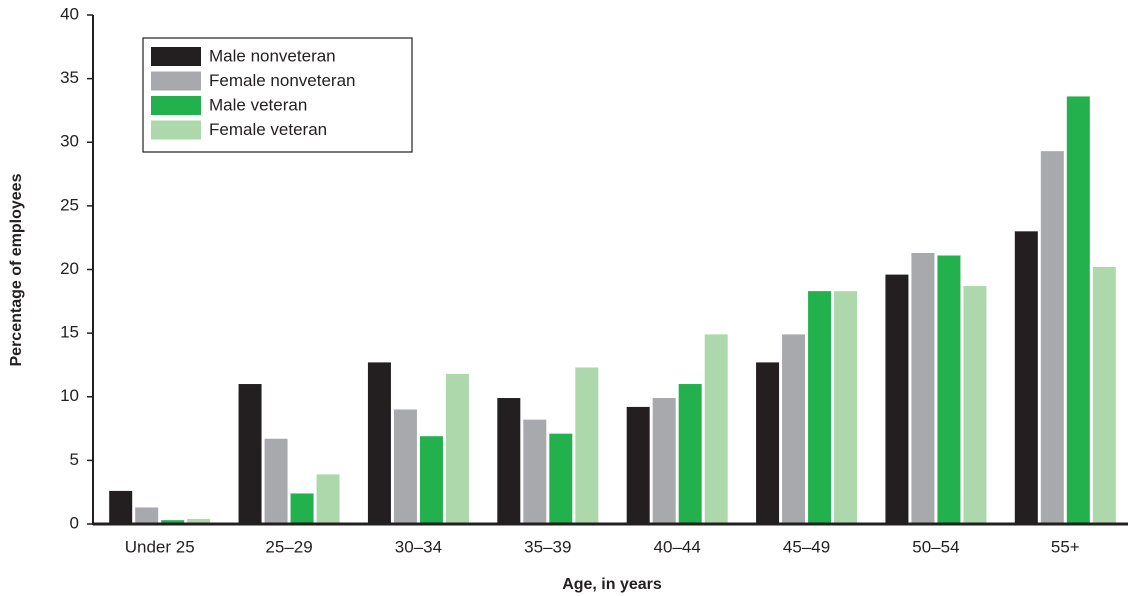  I want to click on x-tick-label: 30–34, so click(418, 546).